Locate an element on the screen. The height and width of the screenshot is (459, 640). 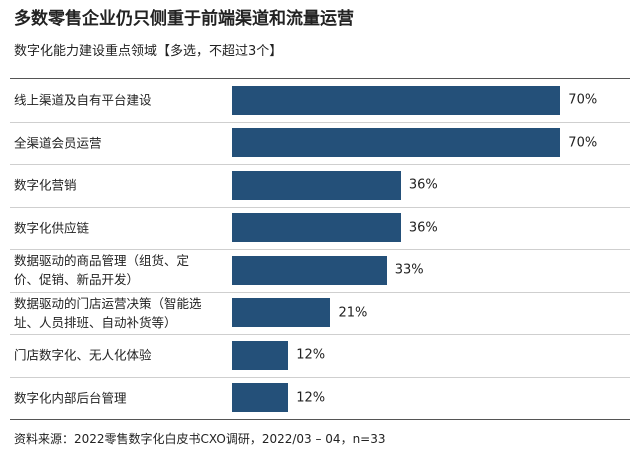
category-label: 线上渠道及自有平台建设 is located at coordinates (83, 100).